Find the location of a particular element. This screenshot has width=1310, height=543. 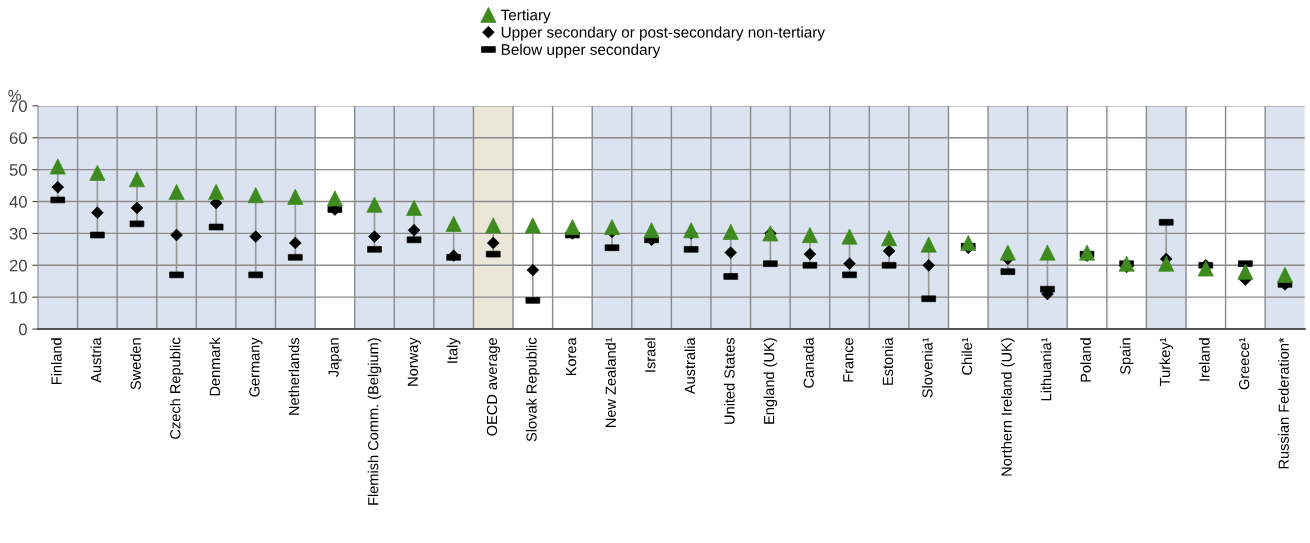

x-tick-label: OECD average is located at coordinates (493, 387).